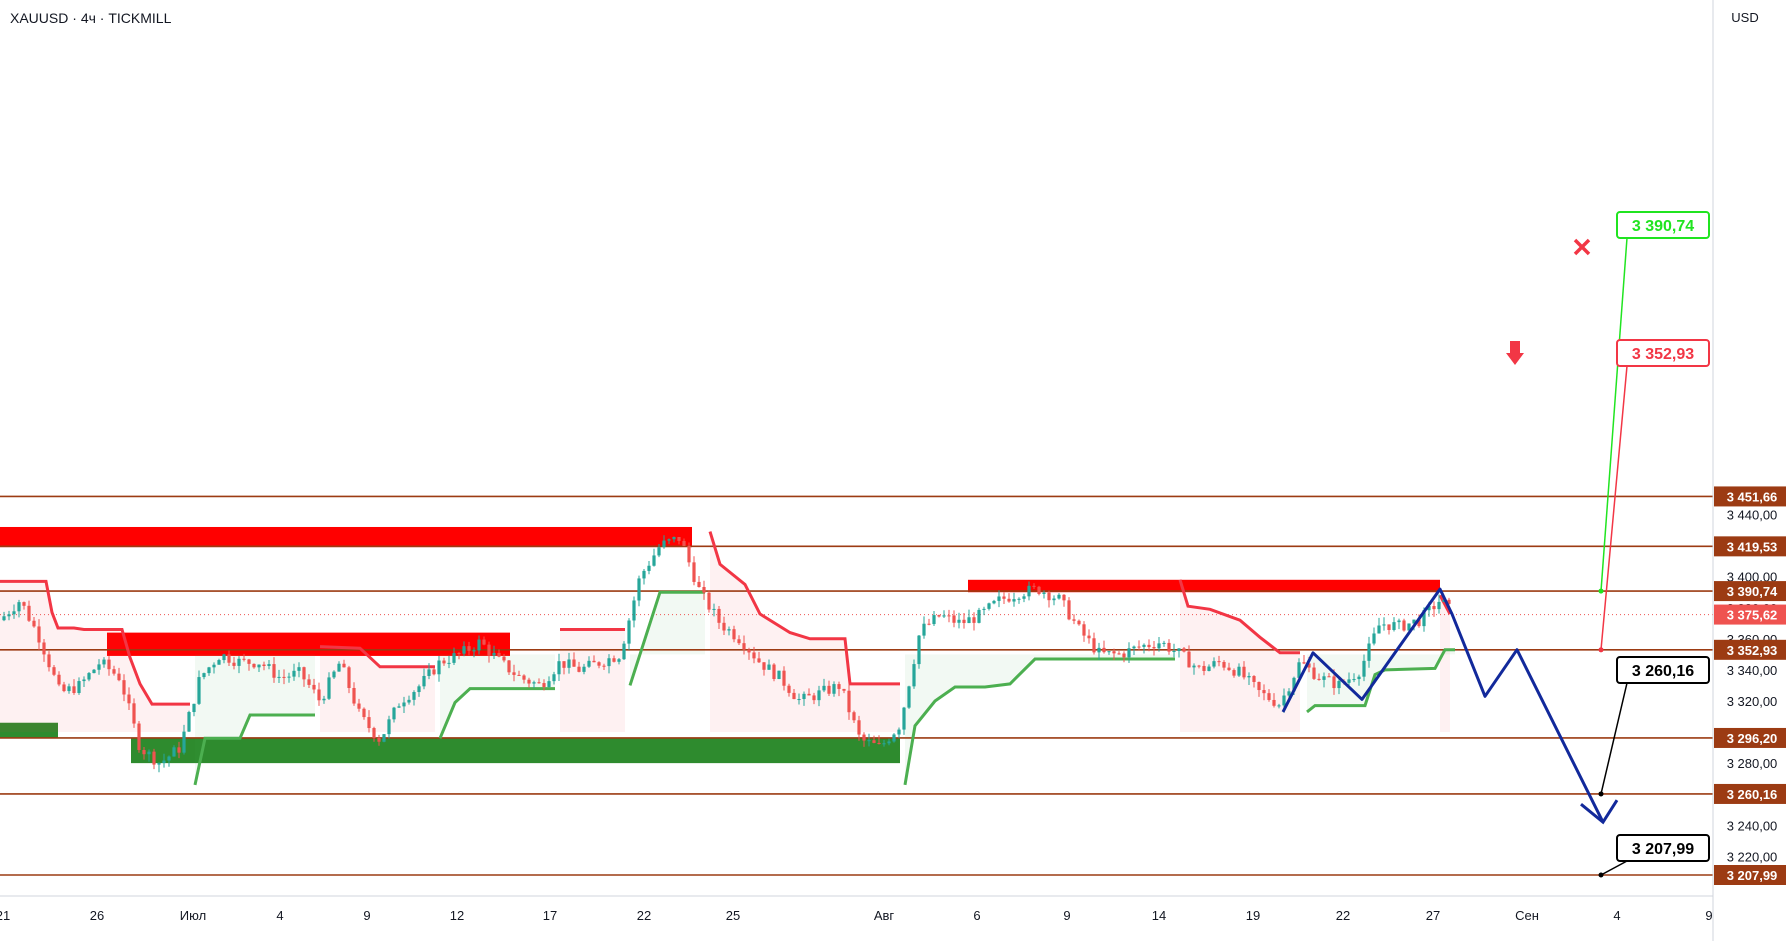 The width and height of the screenshot is (1787, 941). Describe the element at coordinates (39, 18) in the screenshot. I see `symbol-label: XAUUSD` at that location.